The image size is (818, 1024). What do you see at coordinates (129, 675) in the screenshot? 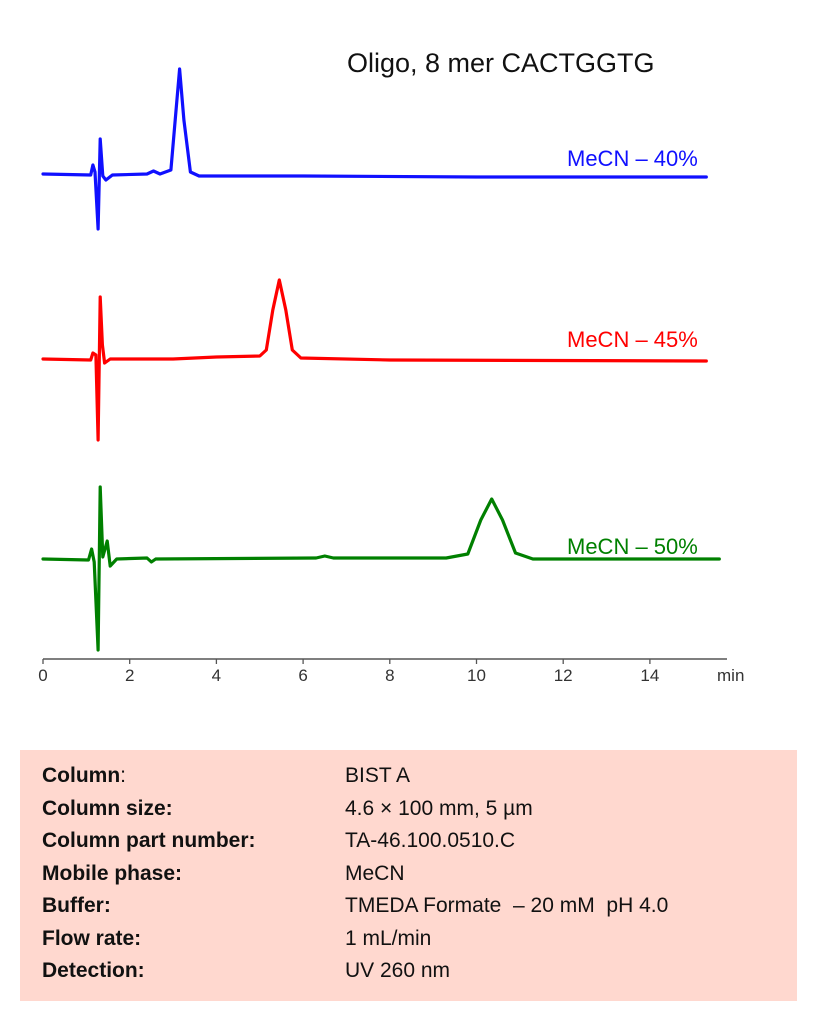
I see `x-tick-label: 2` at bounding box center [129, 675].